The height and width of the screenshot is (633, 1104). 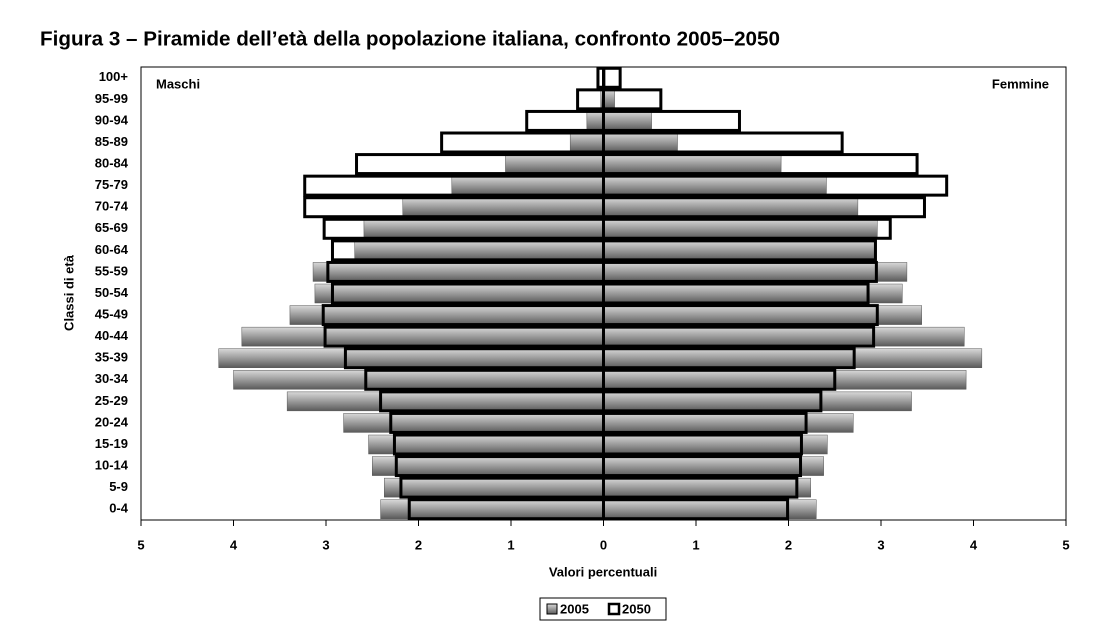 I want to click on y-tick-label: 65-69, so click(x=111, y=227).